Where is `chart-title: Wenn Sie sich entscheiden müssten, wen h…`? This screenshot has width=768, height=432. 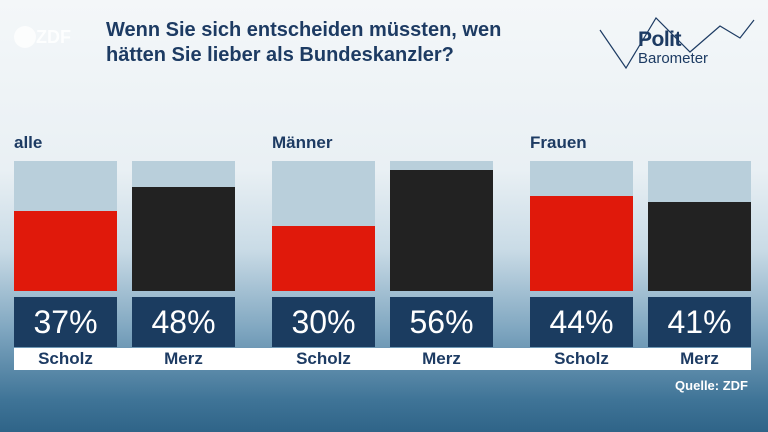 chart-title: Wenn Sie sich entscheiden müssten, wen h… is located at coordinates (346, 43).